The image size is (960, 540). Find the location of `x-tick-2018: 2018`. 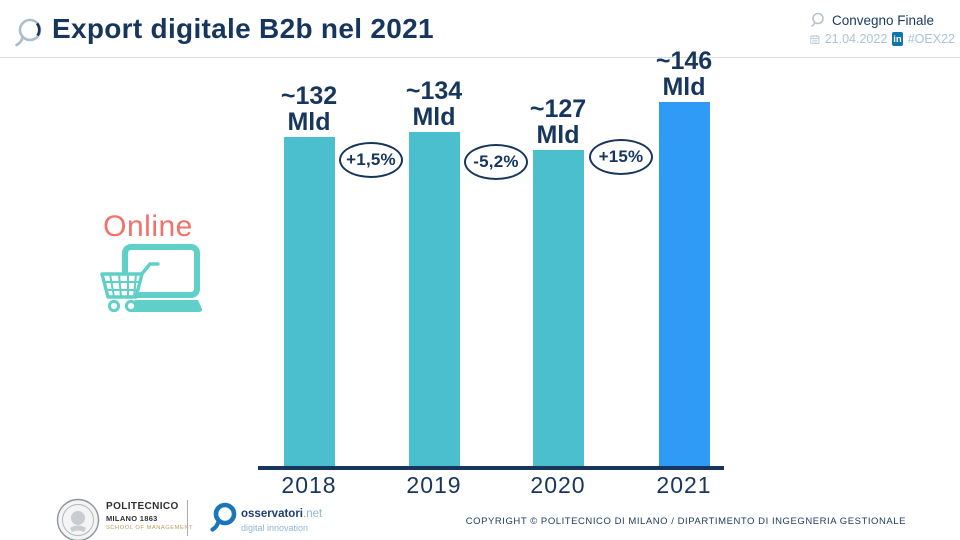

x-tick-2018: 2018 is located at coordinates (309, 485).